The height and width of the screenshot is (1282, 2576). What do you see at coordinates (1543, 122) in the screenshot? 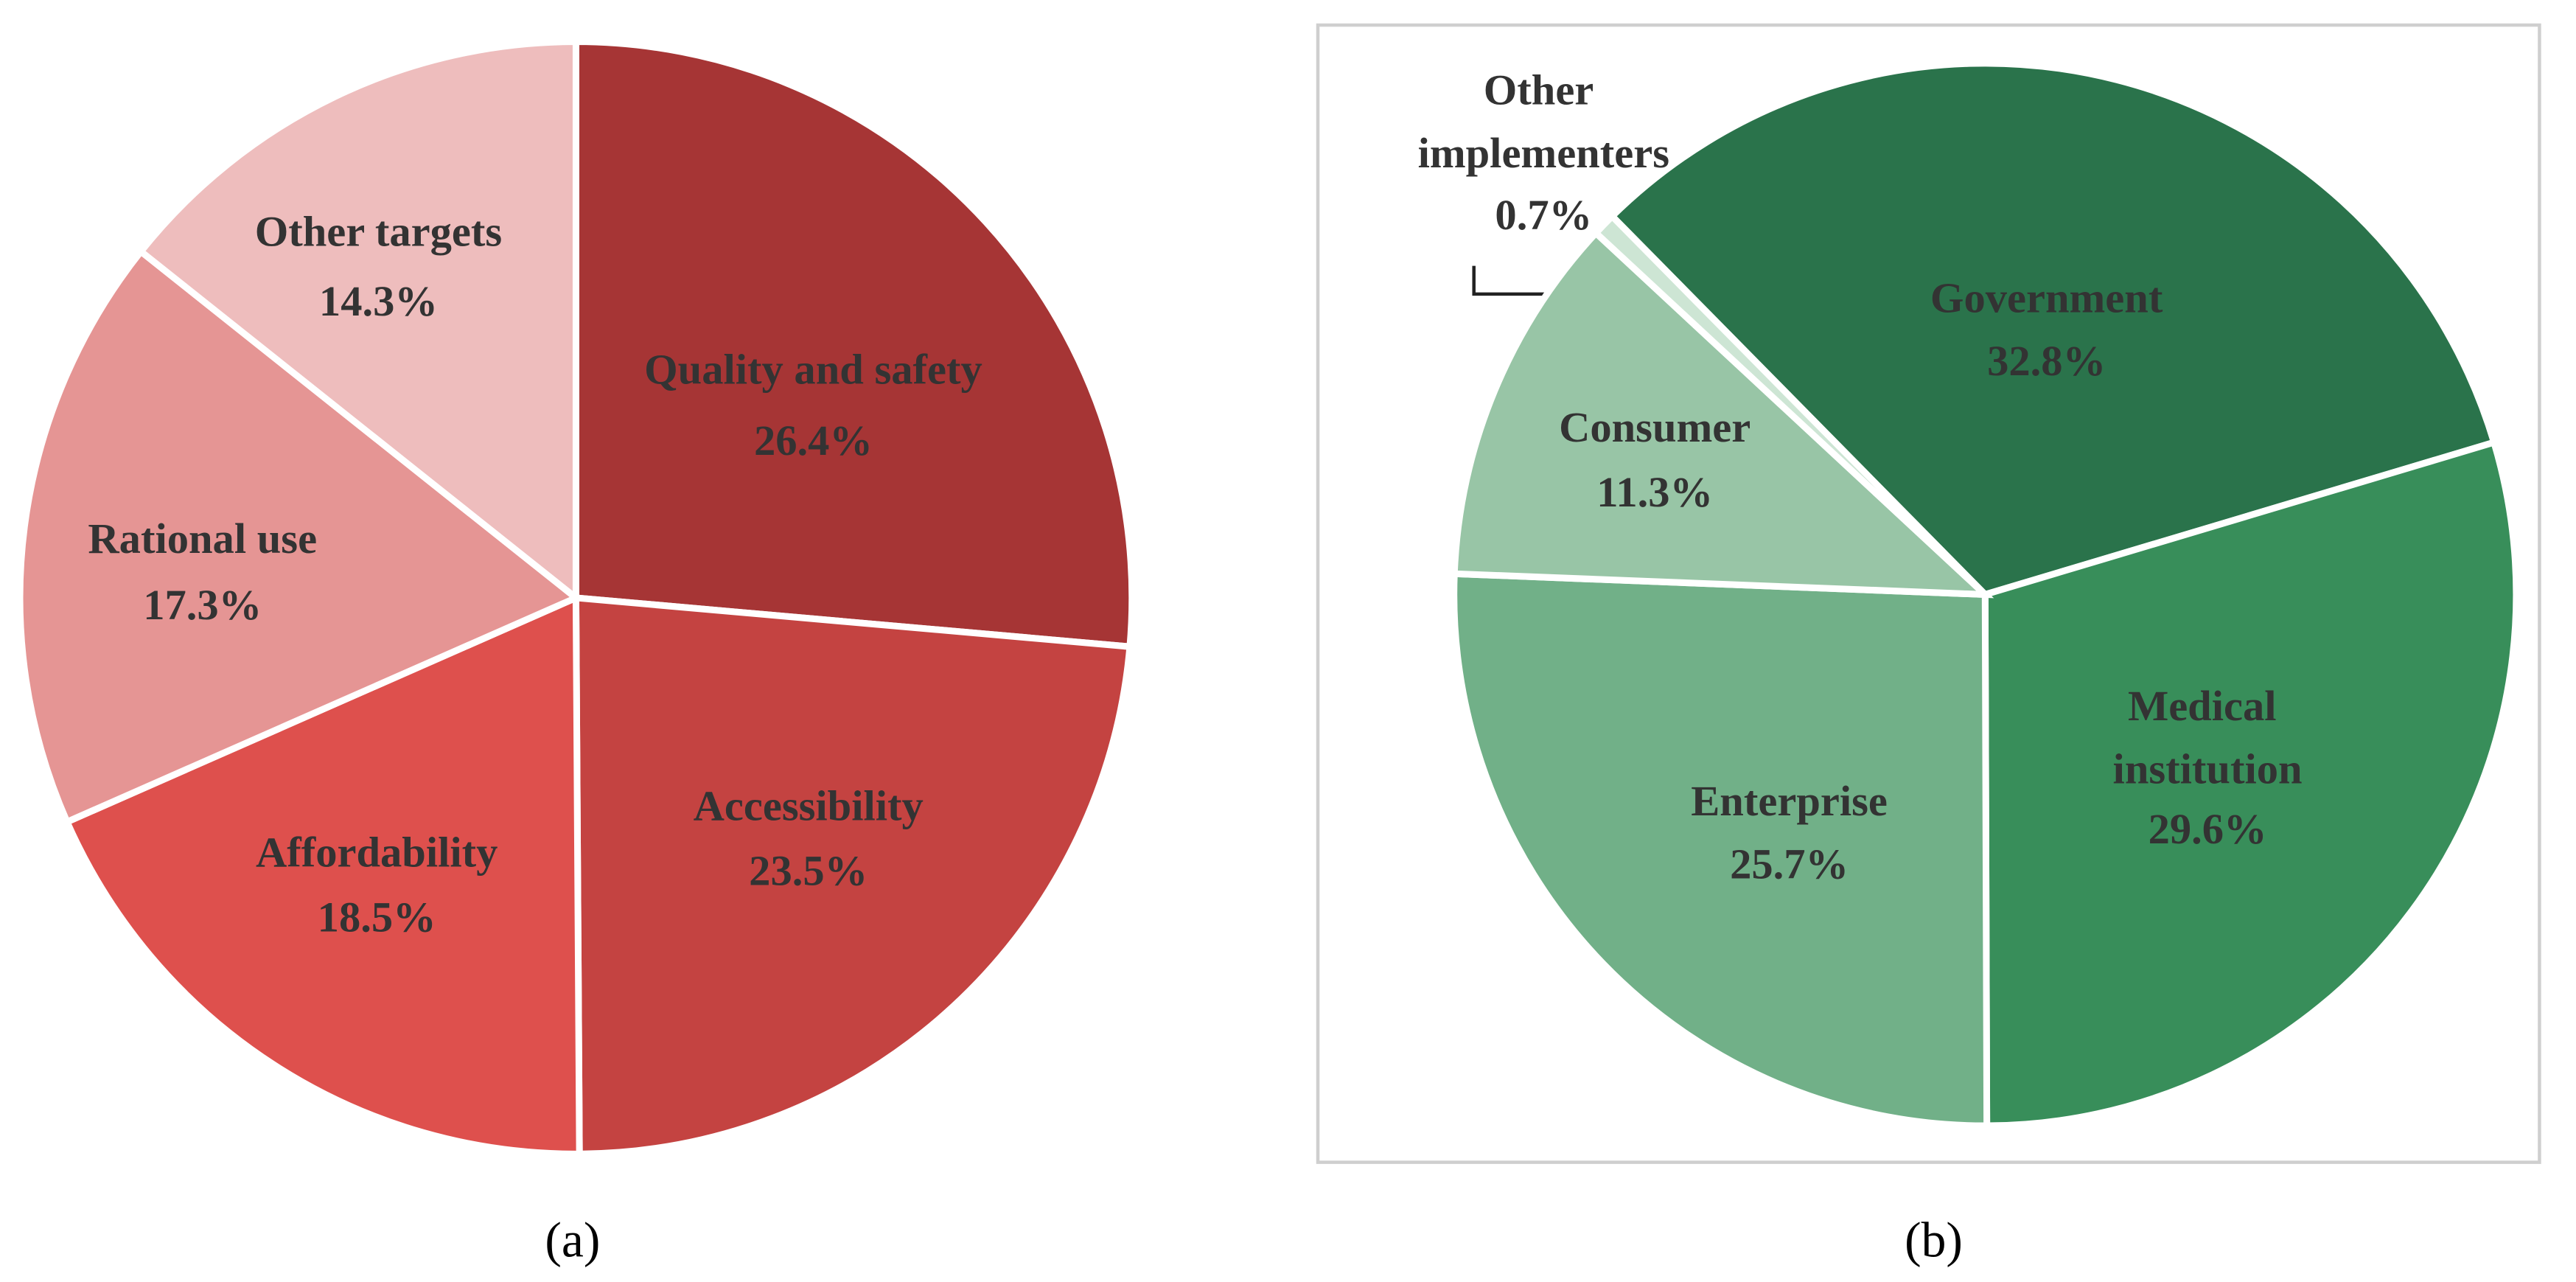
I see `slice-label: Other implementers` at bounding box center [1543, 122].